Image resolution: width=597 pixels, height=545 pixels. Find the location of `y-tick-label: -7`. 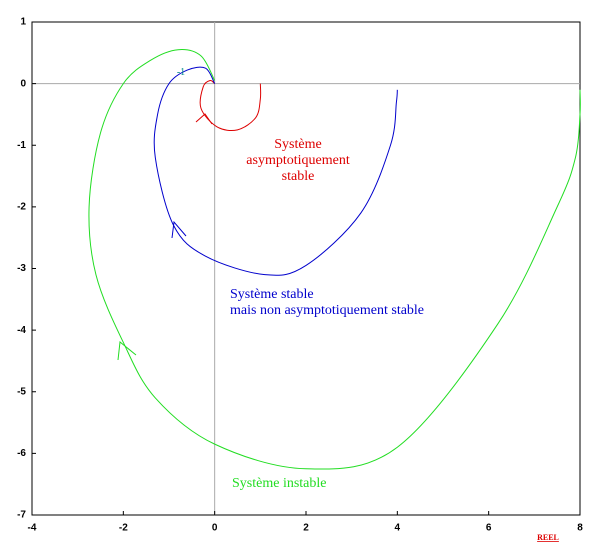

y-tick-label: -7 is located at coordinates (21, 515).